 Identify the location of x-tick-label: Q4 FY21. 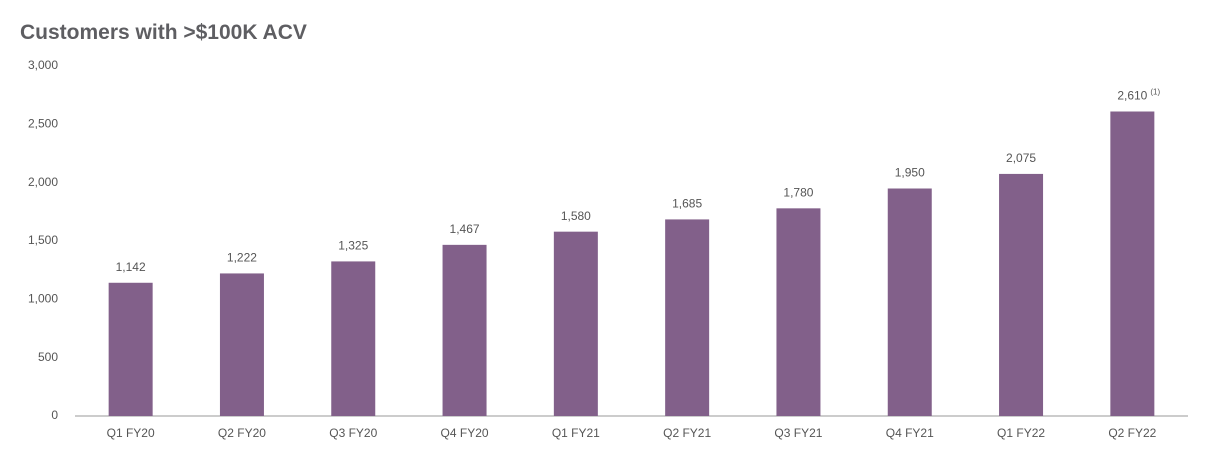
(910, 433).